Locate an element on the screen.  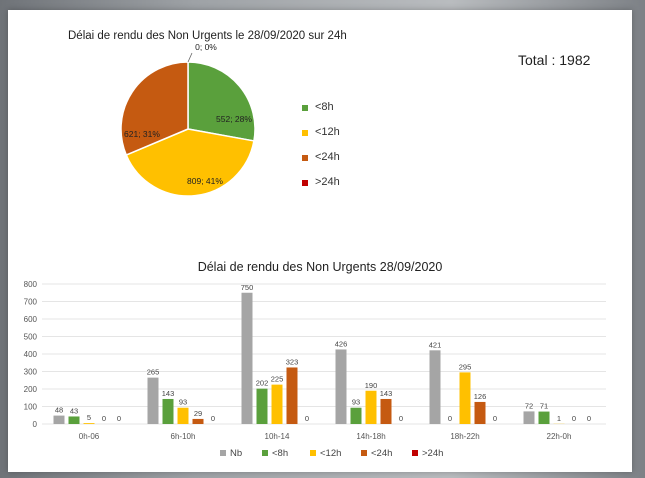
pie-data-label: 809; 41% is located at coordinates (205, 181).